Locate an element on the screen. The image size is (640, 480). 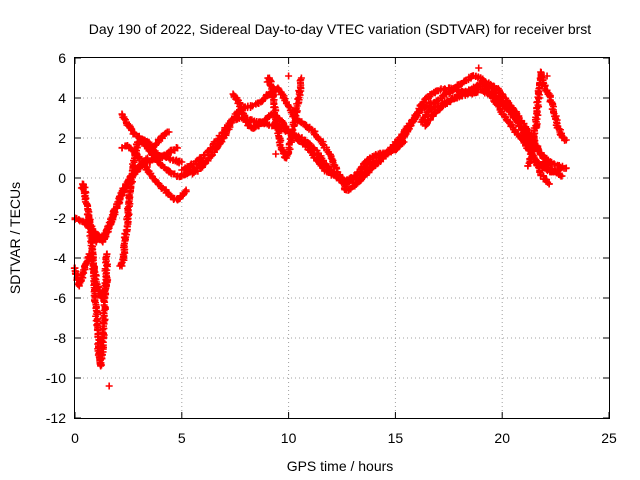
x-axis-label: GPS time / hours is located at coordinates (340, 466).